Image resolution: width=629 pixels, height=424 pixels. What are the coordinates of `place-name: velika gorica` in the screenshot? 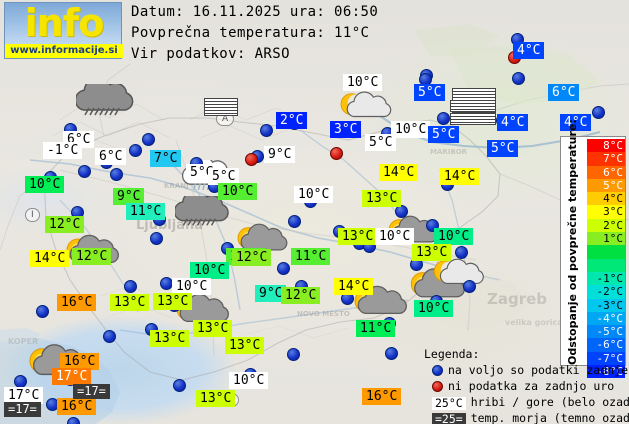 It's located at (534, 322).